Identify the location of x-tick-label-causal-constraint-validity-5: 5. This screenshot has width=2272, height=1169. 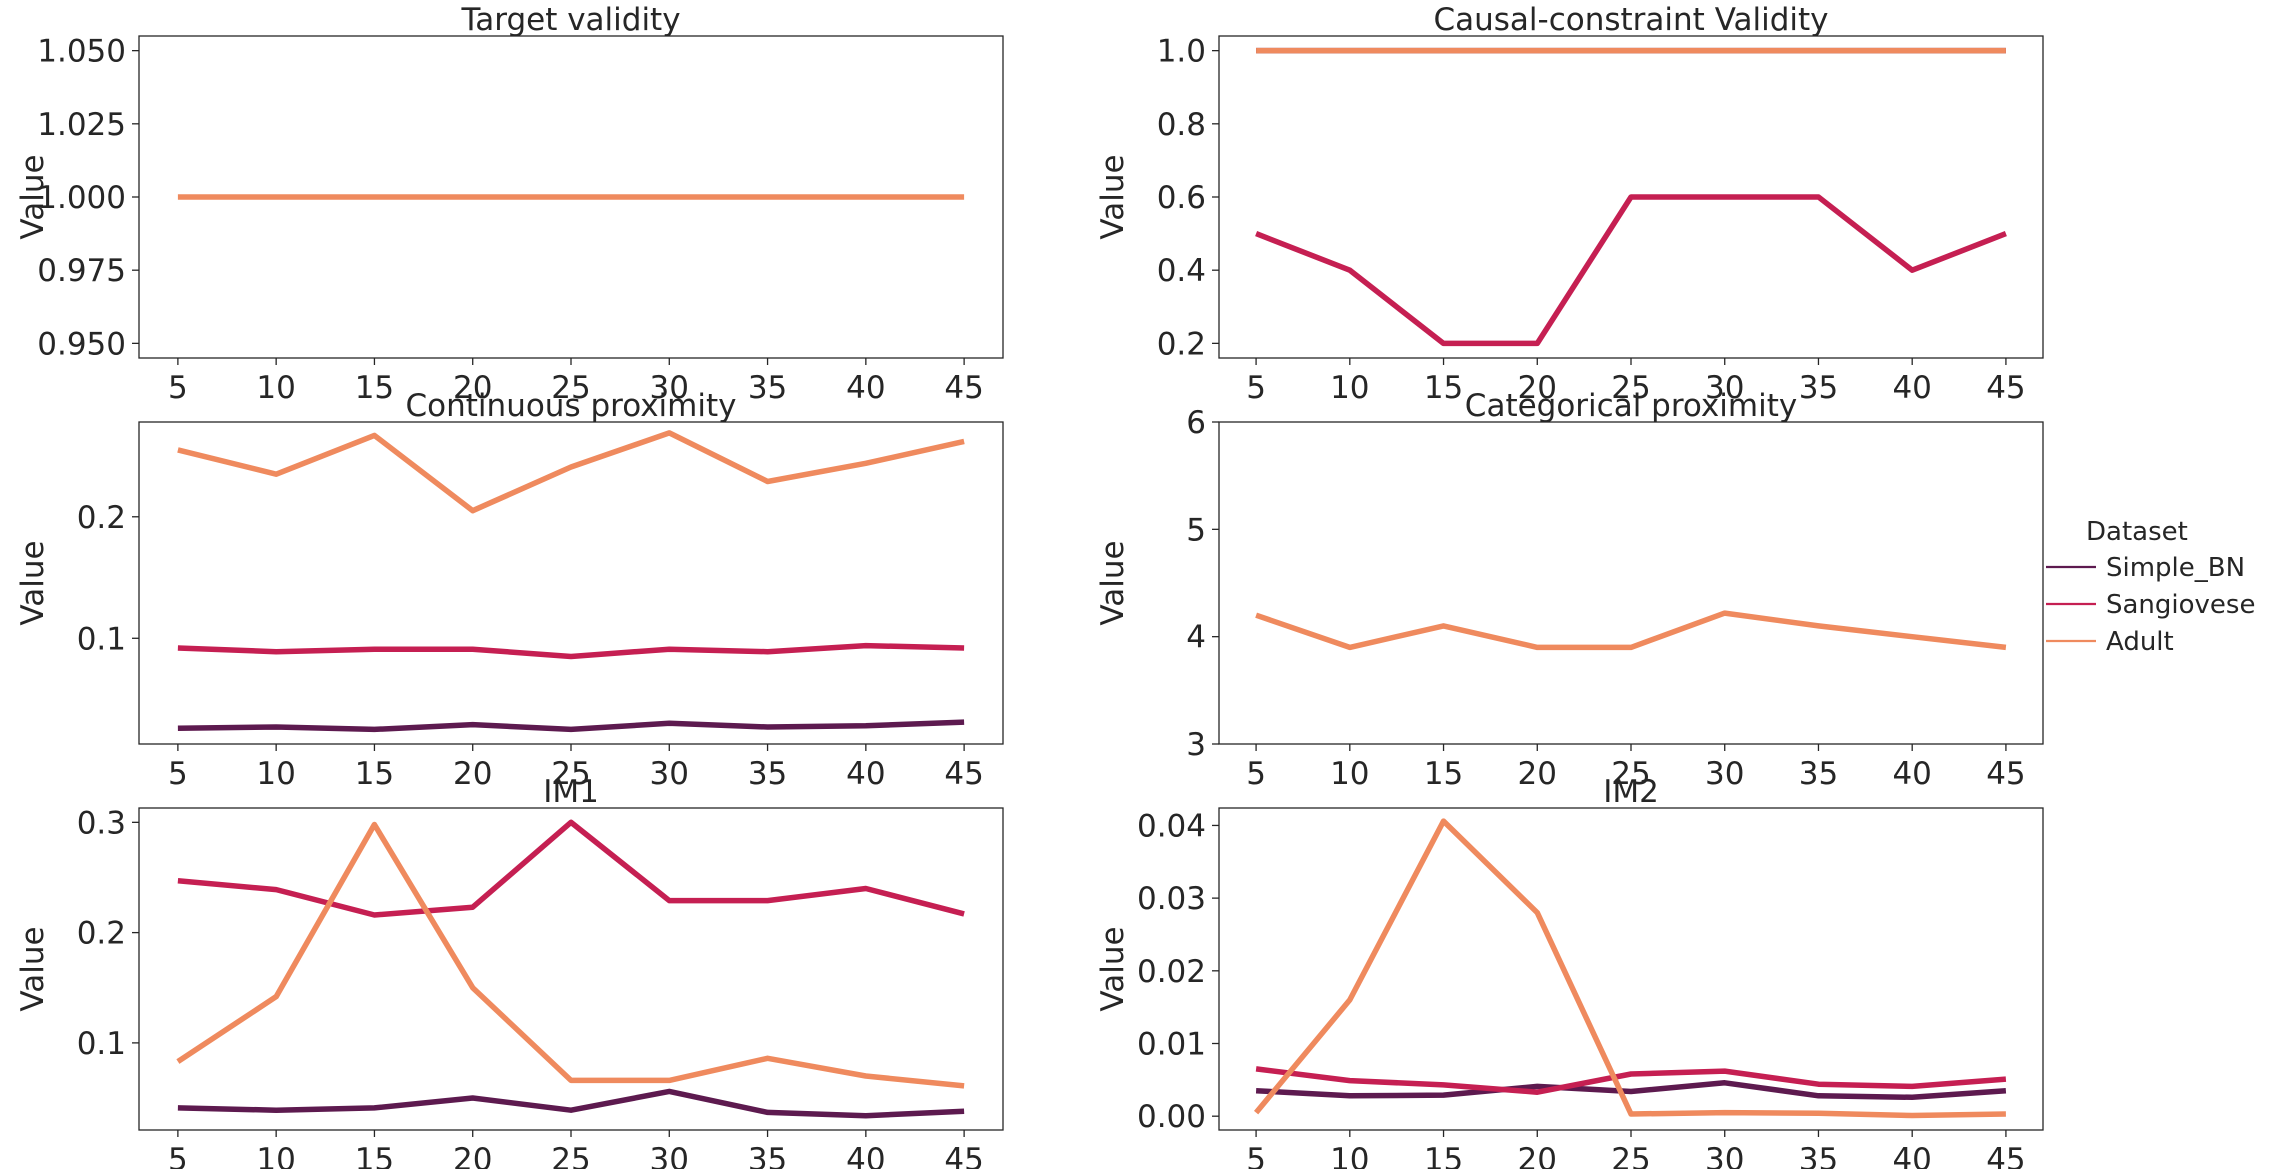
(1256, 388).